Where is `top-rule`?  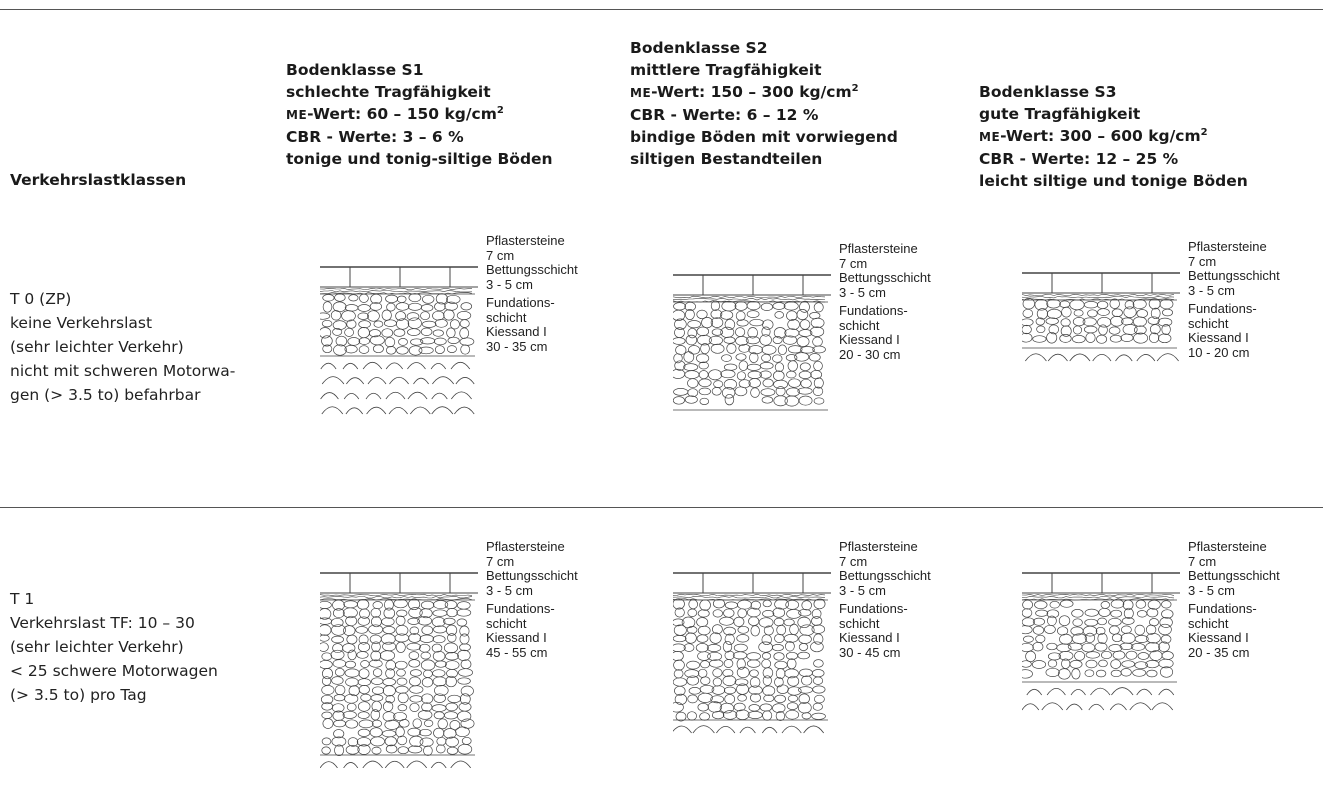
top-rule is located at coordinates (661, 9).